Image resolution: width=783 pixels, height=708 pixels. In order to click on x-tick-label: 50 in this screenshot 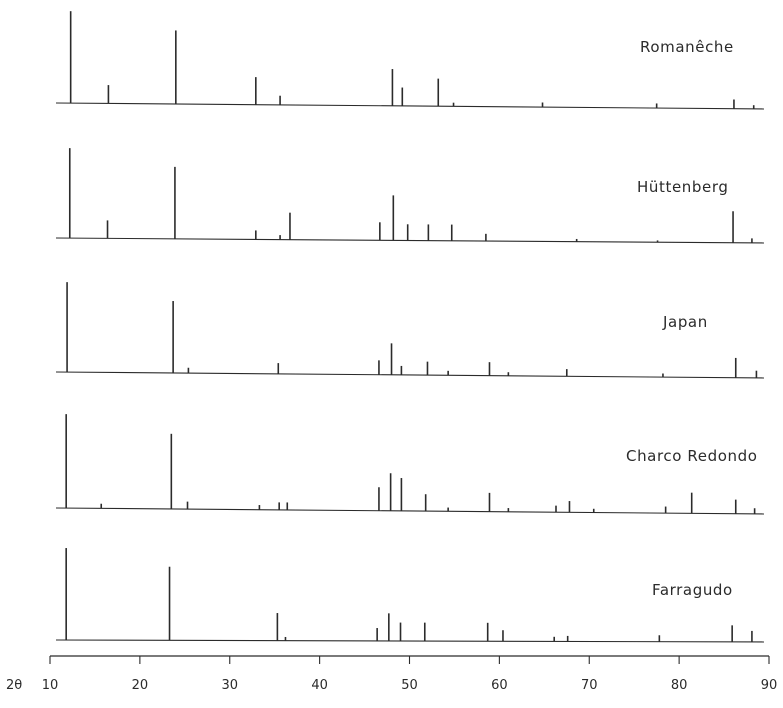, I will do `click(409, 685)`.